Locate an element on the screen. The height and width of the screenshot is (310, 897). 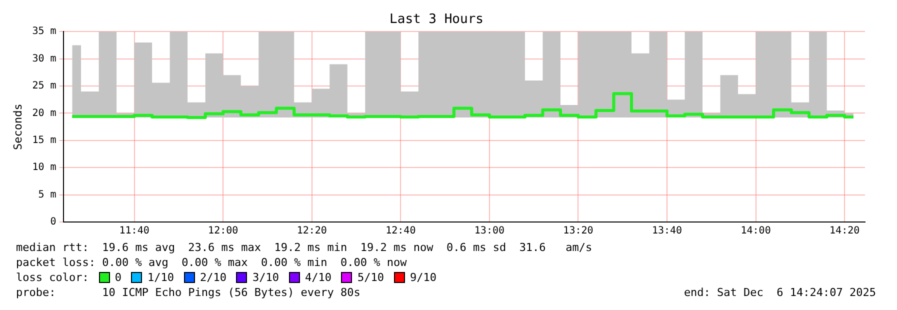
legend-label: 0 is located at coordinates (118, 277).